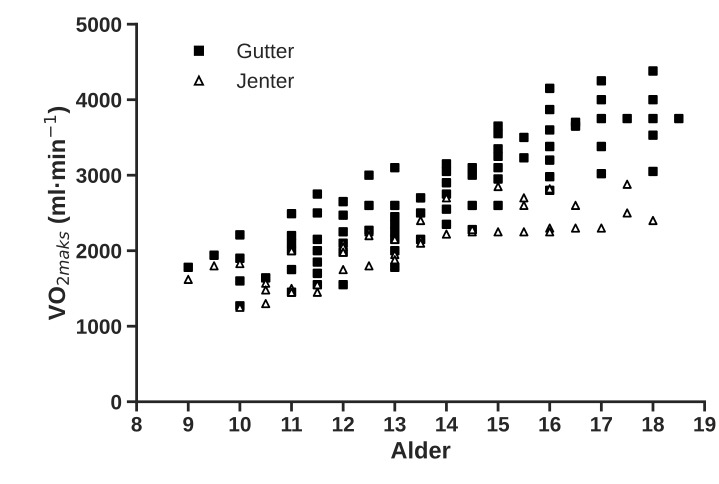 This screenshot has width=719, height=484. Describe the element at coordinates (343, 424) in the screenshot. I see `x-tick-label: 12` at that location.